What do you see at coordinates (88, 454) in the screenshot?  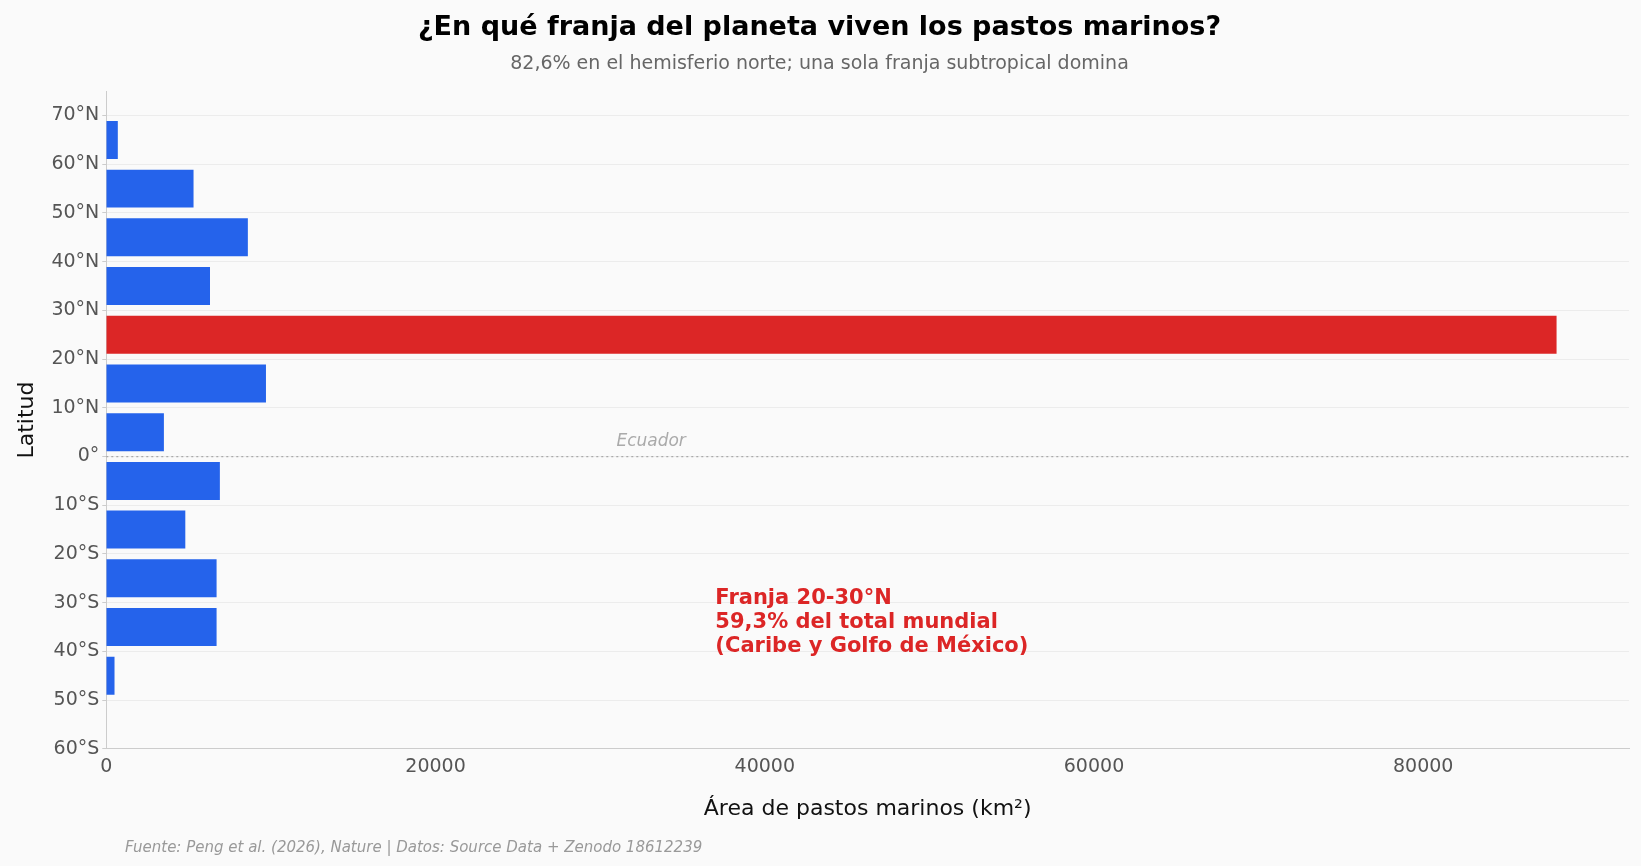 I see `y-tick-label: 0°` at bounding box center [88, 454].